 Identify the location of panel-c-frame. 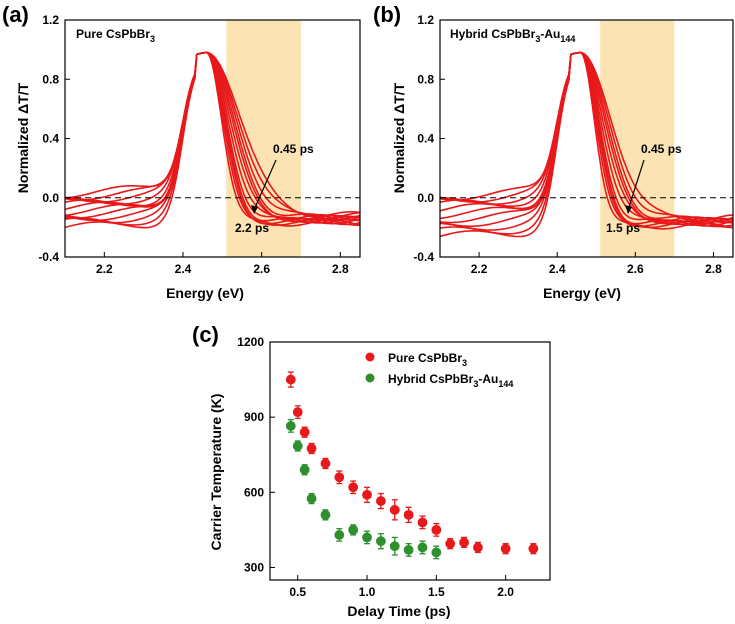
(410, 461).